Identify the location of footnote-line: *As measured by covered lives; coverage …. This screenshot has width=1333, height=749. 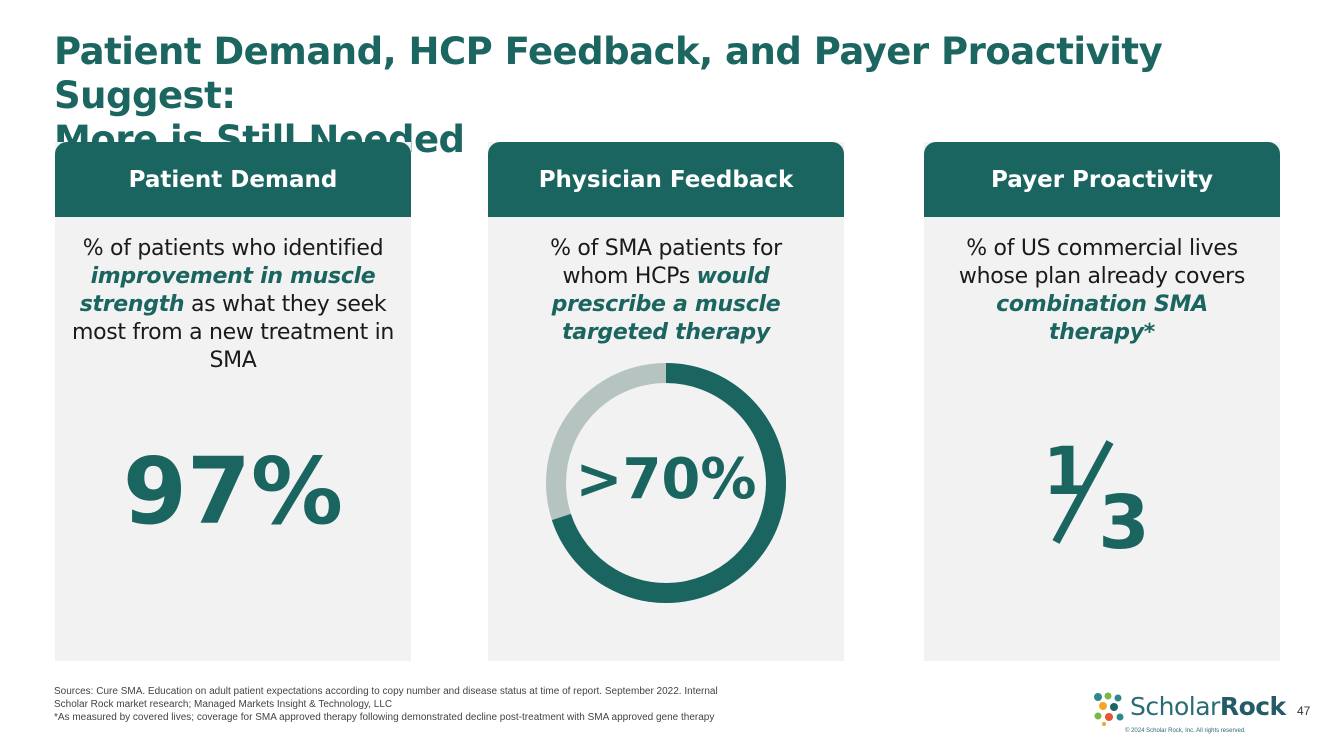
(384, 717).